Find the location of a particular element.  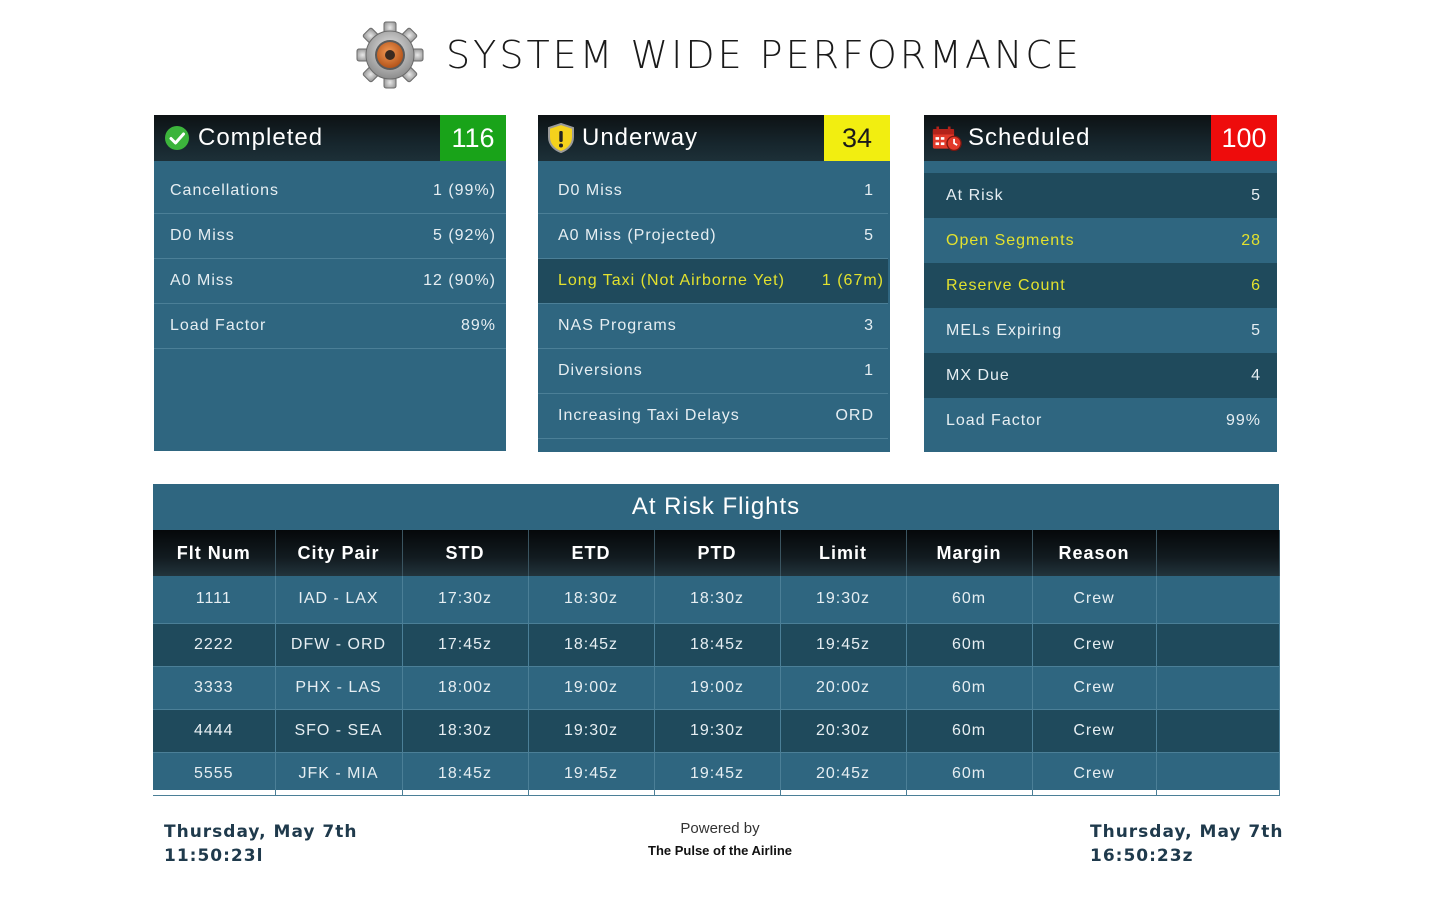

row-label: A0 Miss (Projected) is located at coordinates (637, 235).